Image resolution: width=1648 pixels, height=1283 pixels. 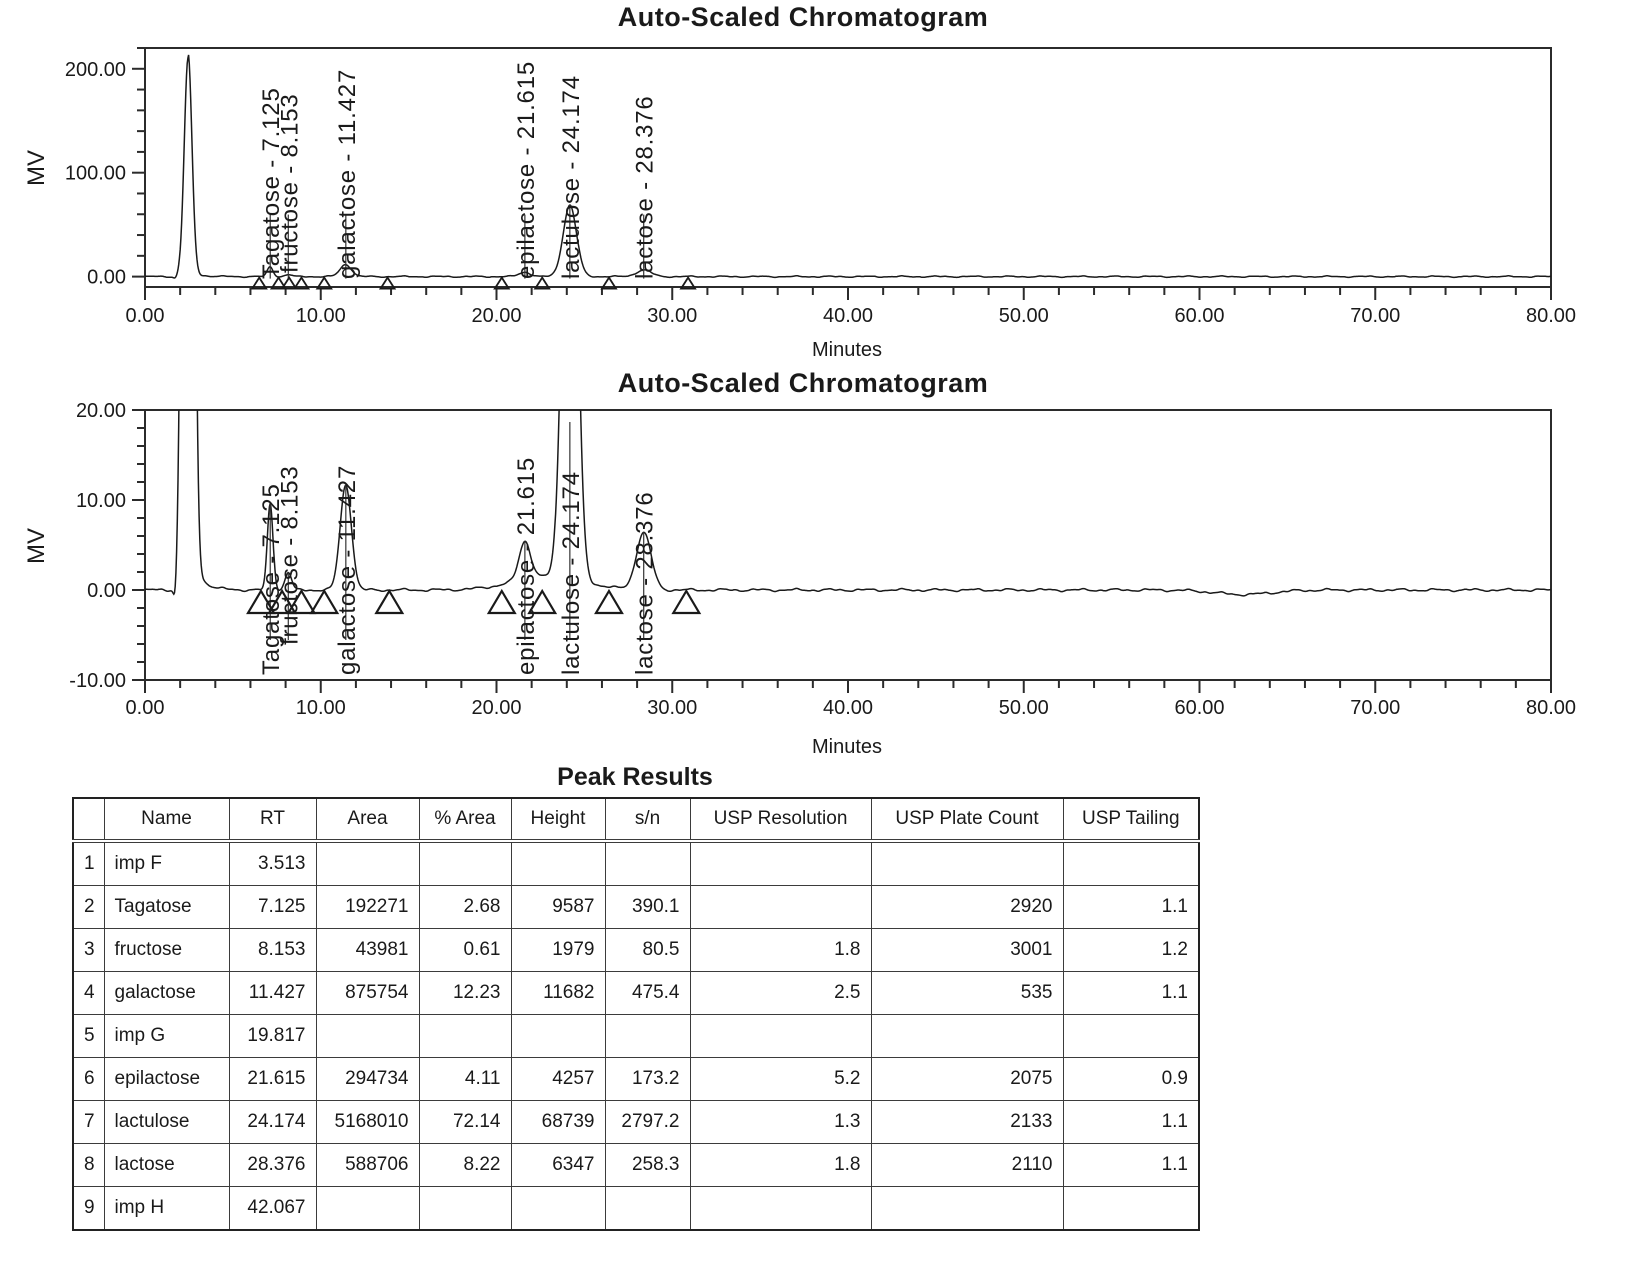 I want to click on chart1-title: Auto-Scaled Chromatogram, so click(x=803, y=17).